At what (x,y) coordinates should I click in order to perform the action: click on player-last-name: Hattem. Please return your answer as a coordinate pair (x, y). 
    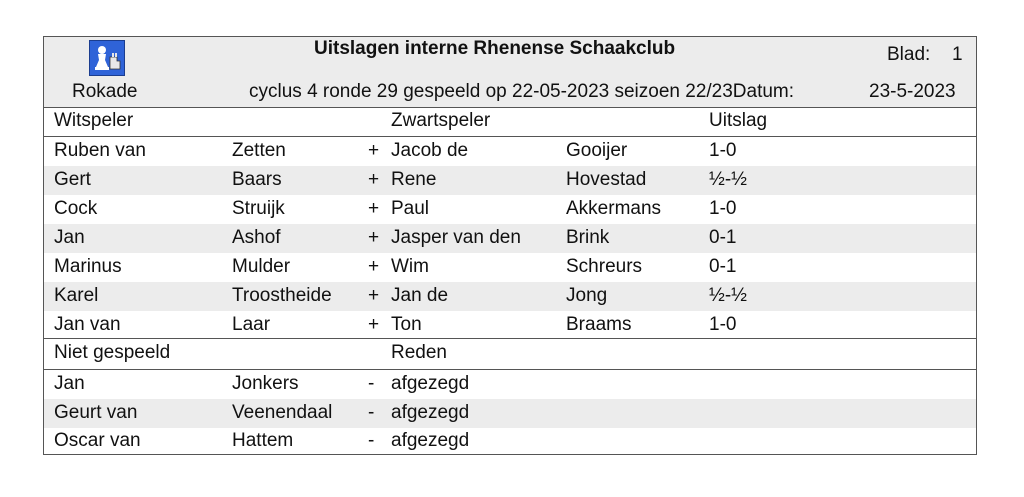
    Looking at the image, I should click on (263, 440).